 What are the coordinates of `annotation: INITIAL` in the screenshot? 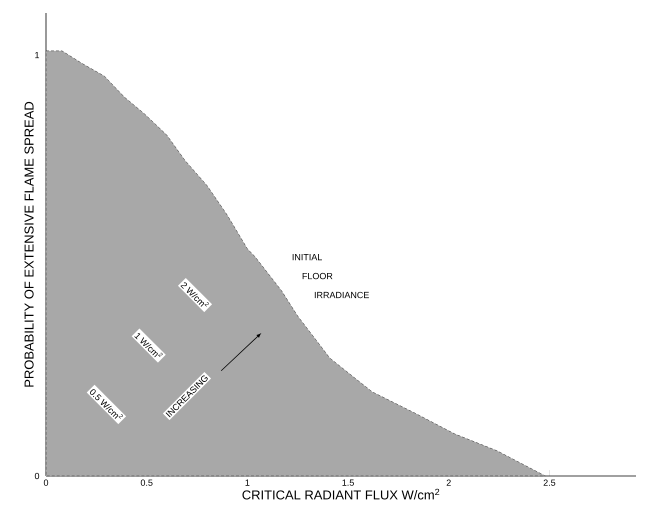 It's located at (307, 257).